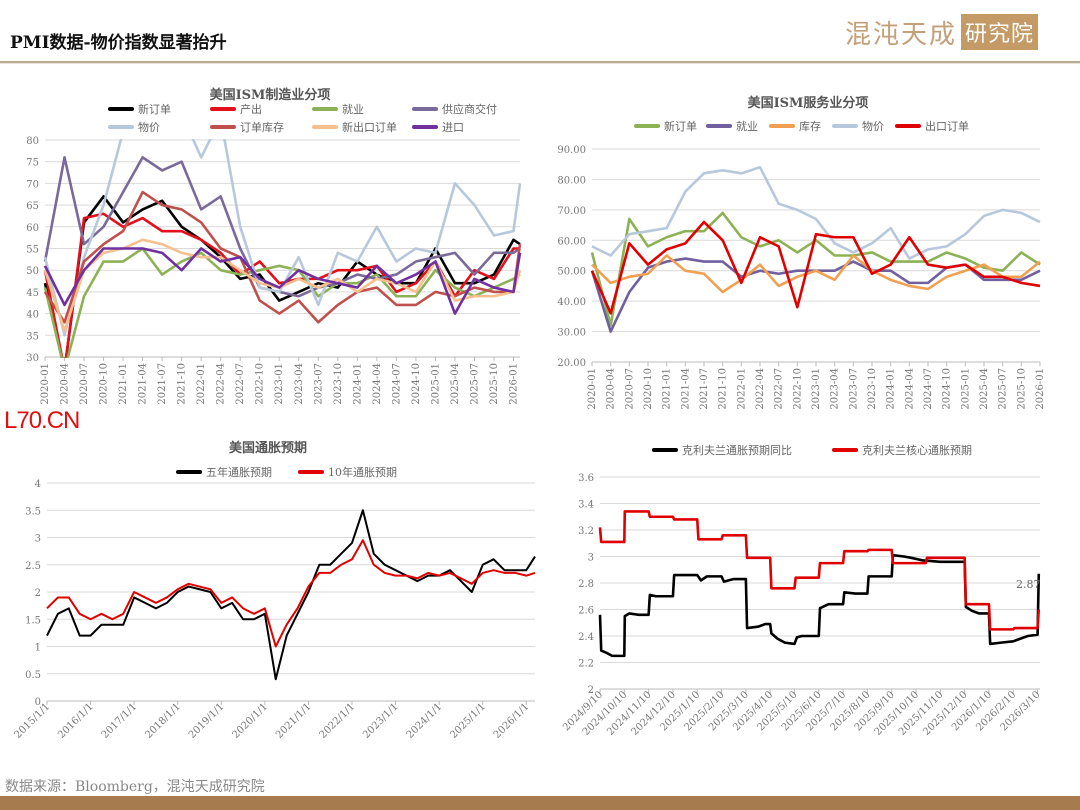 The height and width of the screenshot is (810, 1080). I want to click on y-tick-label: 40.00, so click(571, 302).